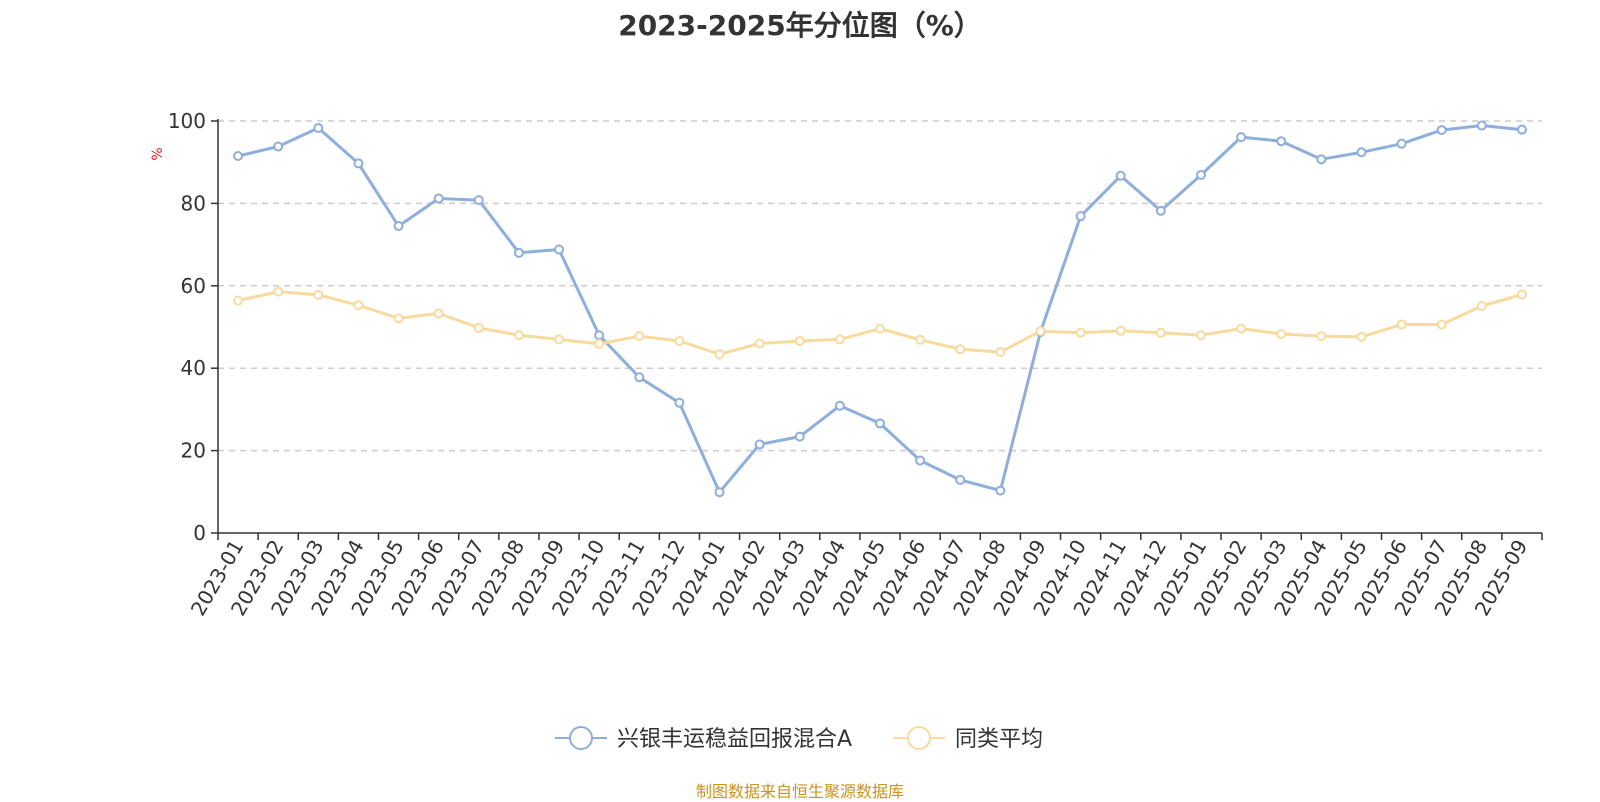 The height and width of the screenshot is (802, 1600). What do you see at coordinates (187, 121) in the screenshot?
I see `y-tick-label: 100` at bounding box center [187, 121].